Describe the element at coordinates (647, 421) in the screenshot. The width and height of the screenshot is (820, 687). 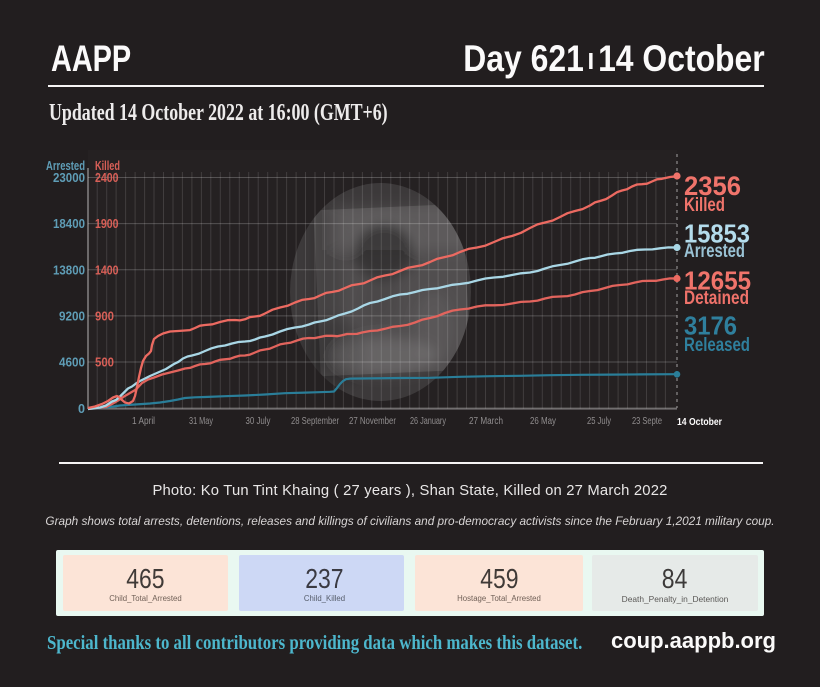
I see `svg-text: 23 Septe` at that location.